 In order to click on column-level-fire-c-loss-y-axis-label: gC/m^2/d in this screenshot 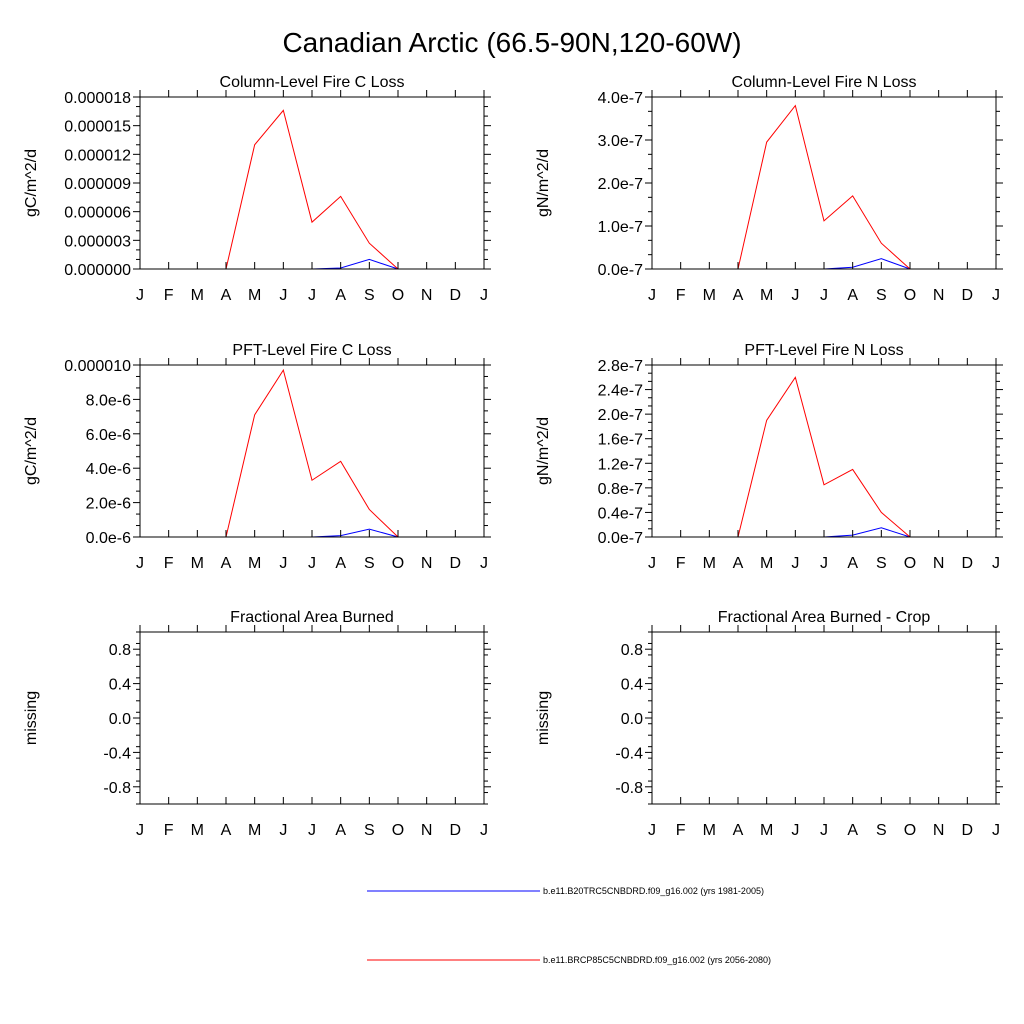, I will do `click(31, 183)`.